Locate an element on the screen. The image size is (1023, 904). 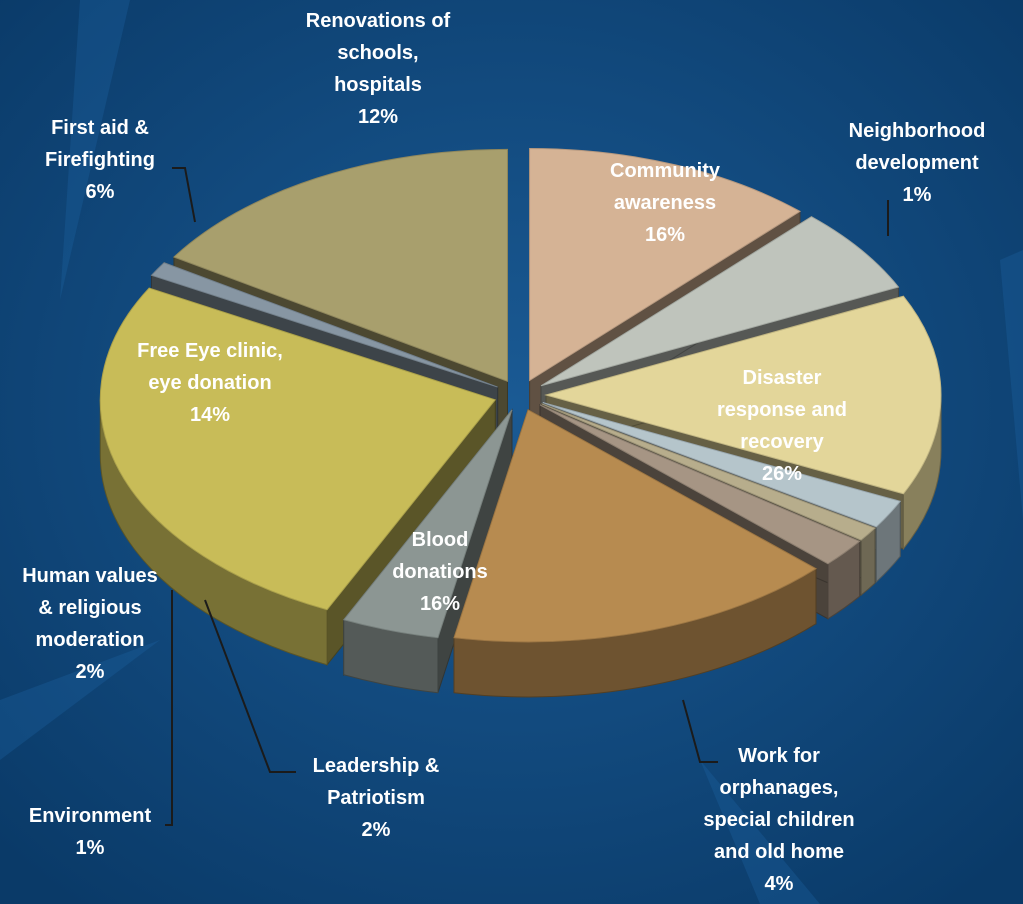
slice-label-line: & religious is located at coordinates (89, 608).